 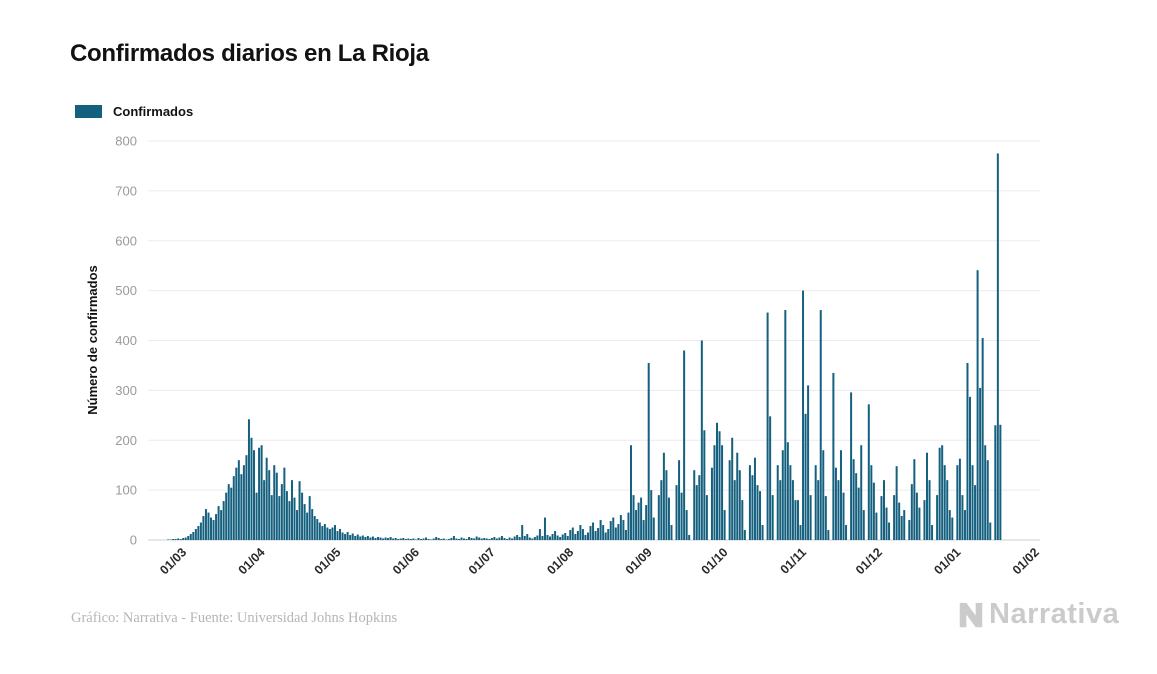 What do you see at coordinates (88, 111) in the screenshot?
I see `legend-swatch` at bounding box center [88, 111].